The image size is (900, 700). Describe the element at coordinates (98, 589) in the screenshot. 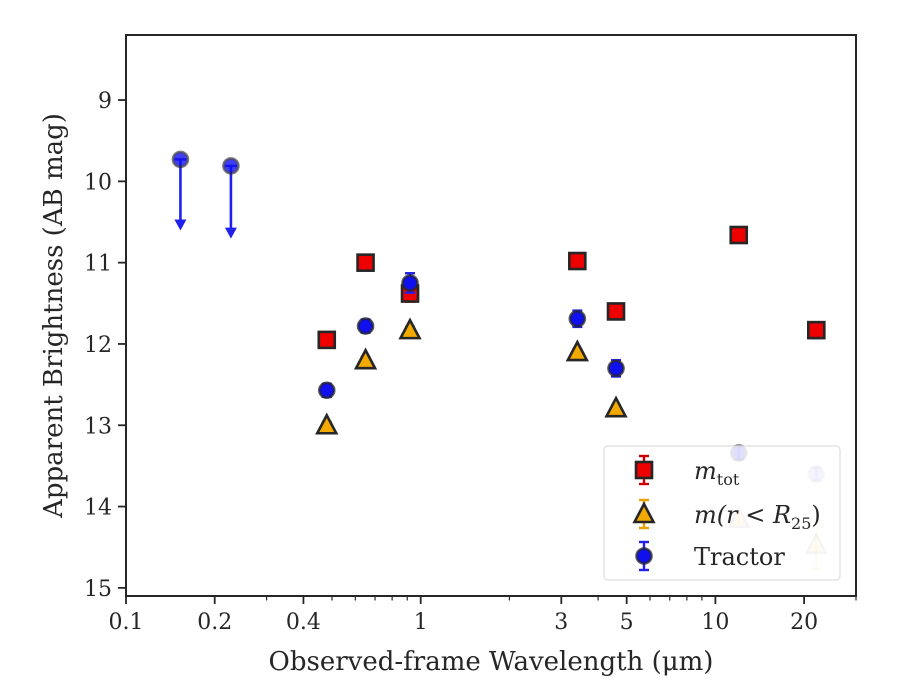

I see `y-tick-label: 15` at that location.